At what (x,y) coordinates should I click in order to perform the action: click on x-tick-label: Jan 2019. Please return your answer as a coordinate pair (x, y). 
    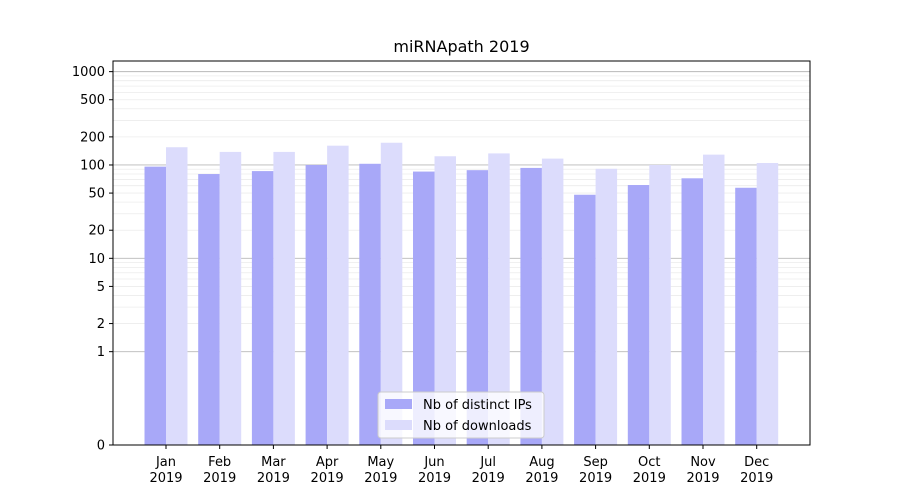
    Looking at the image, I should click on (165, 470).